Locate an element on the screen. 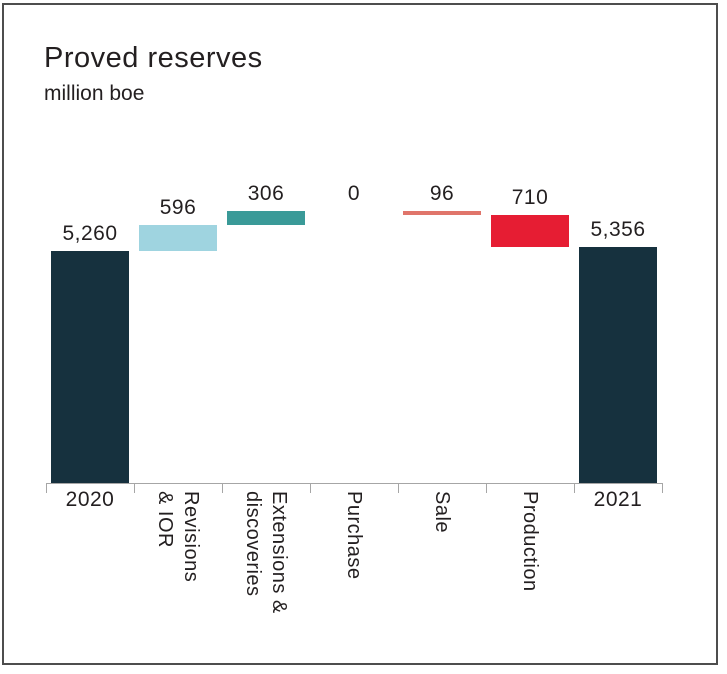  category-label-extensions-discoveries: Extensions & discoveries is located at coordinates (266, 577).